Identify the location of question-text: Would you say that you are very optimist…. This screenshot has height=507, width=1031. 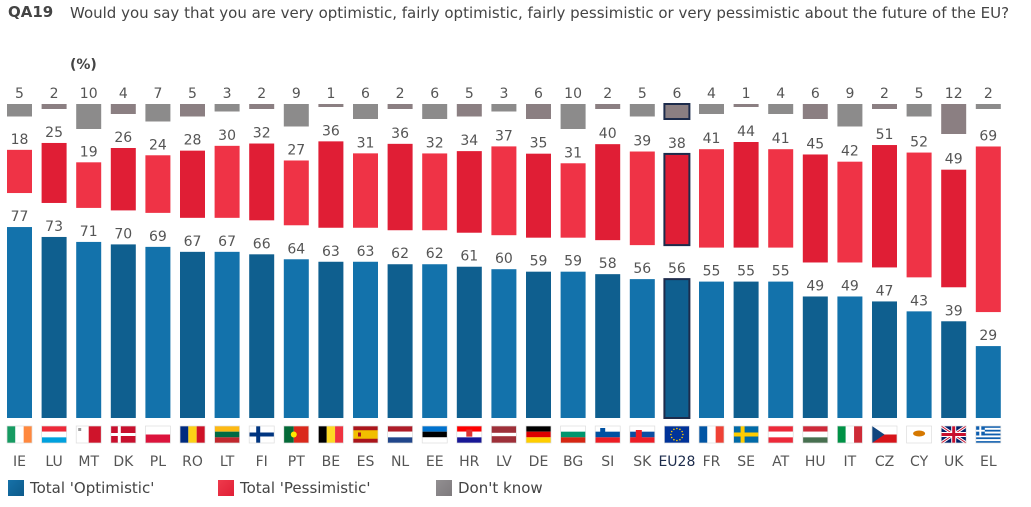
(540, 13).